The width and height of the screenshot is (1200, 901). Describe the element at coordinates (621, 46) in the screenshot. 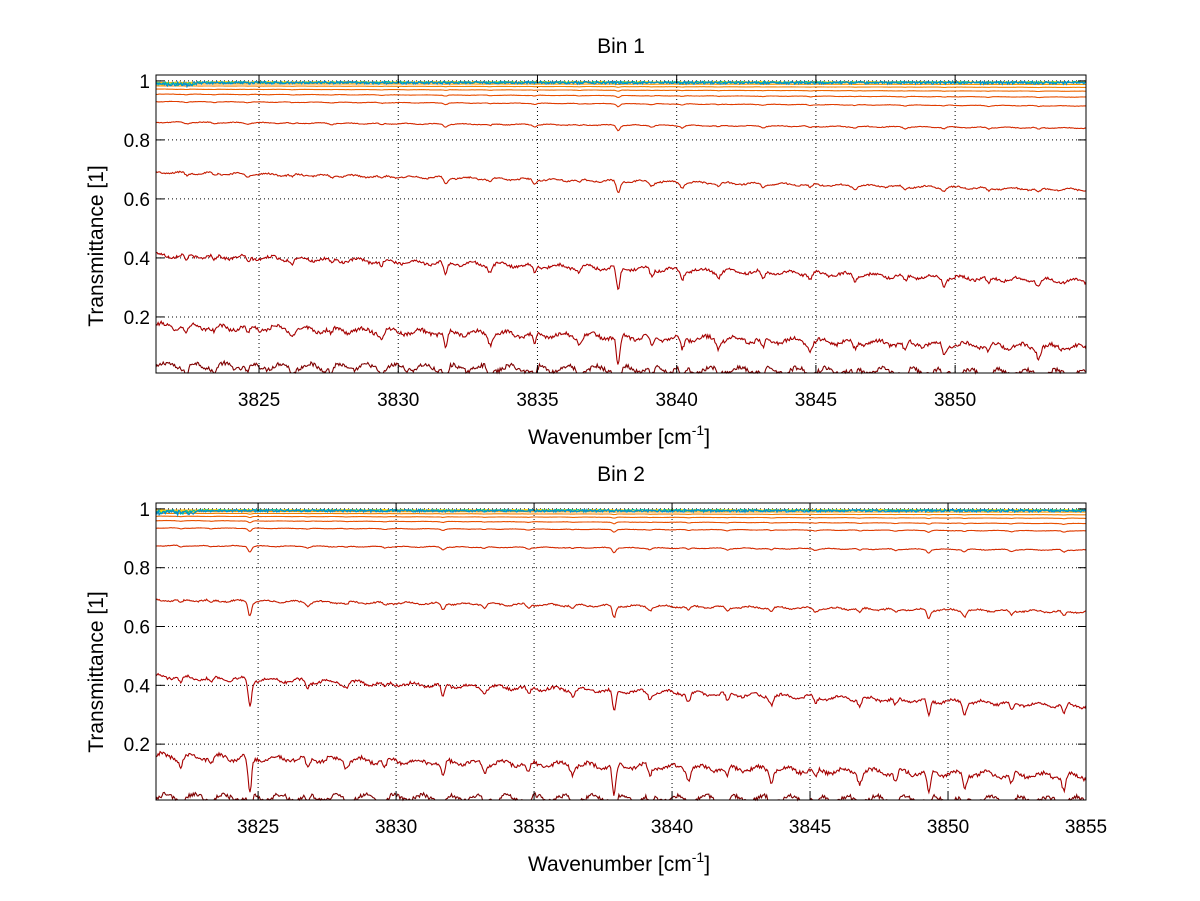

I see `plot-title: Bin 1` at that location.